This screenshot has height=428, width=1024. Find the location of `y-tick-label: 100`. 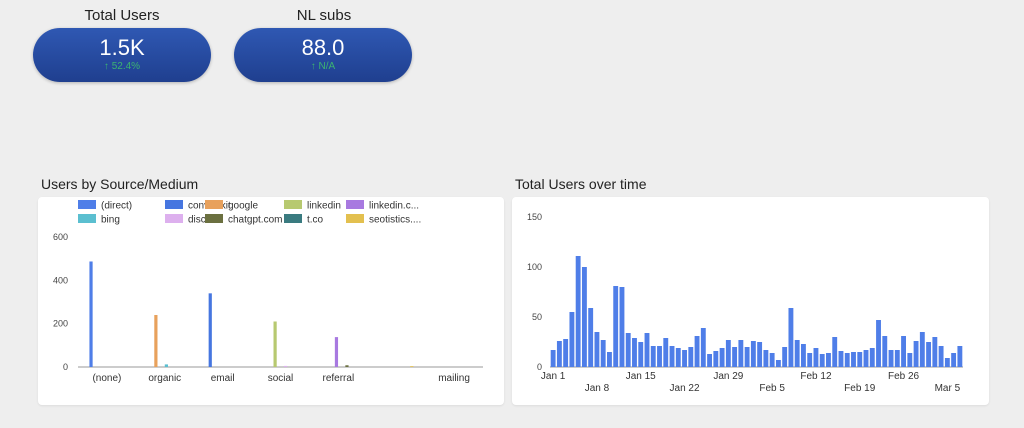

y-tick-label: 100 is located at coordinates (534, 267).